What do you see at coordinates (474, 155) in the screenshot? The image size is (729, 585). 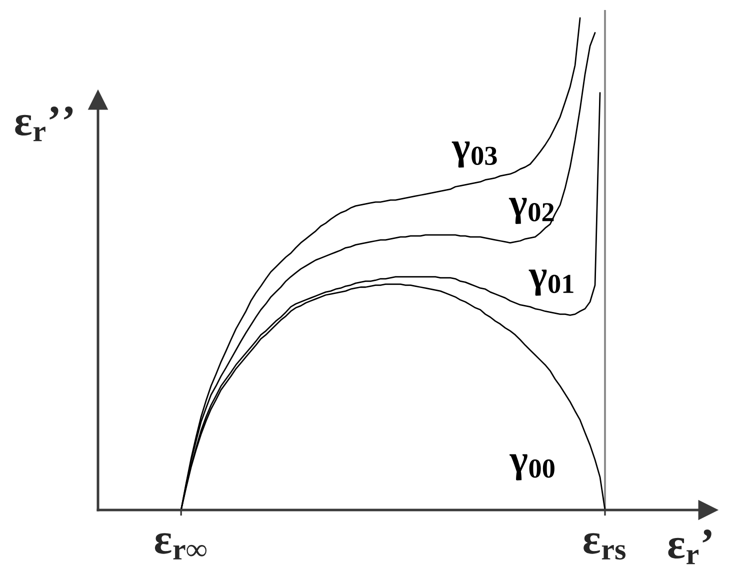 I see `series-label: γ$_{03}$` at bounding box center [474, 155].